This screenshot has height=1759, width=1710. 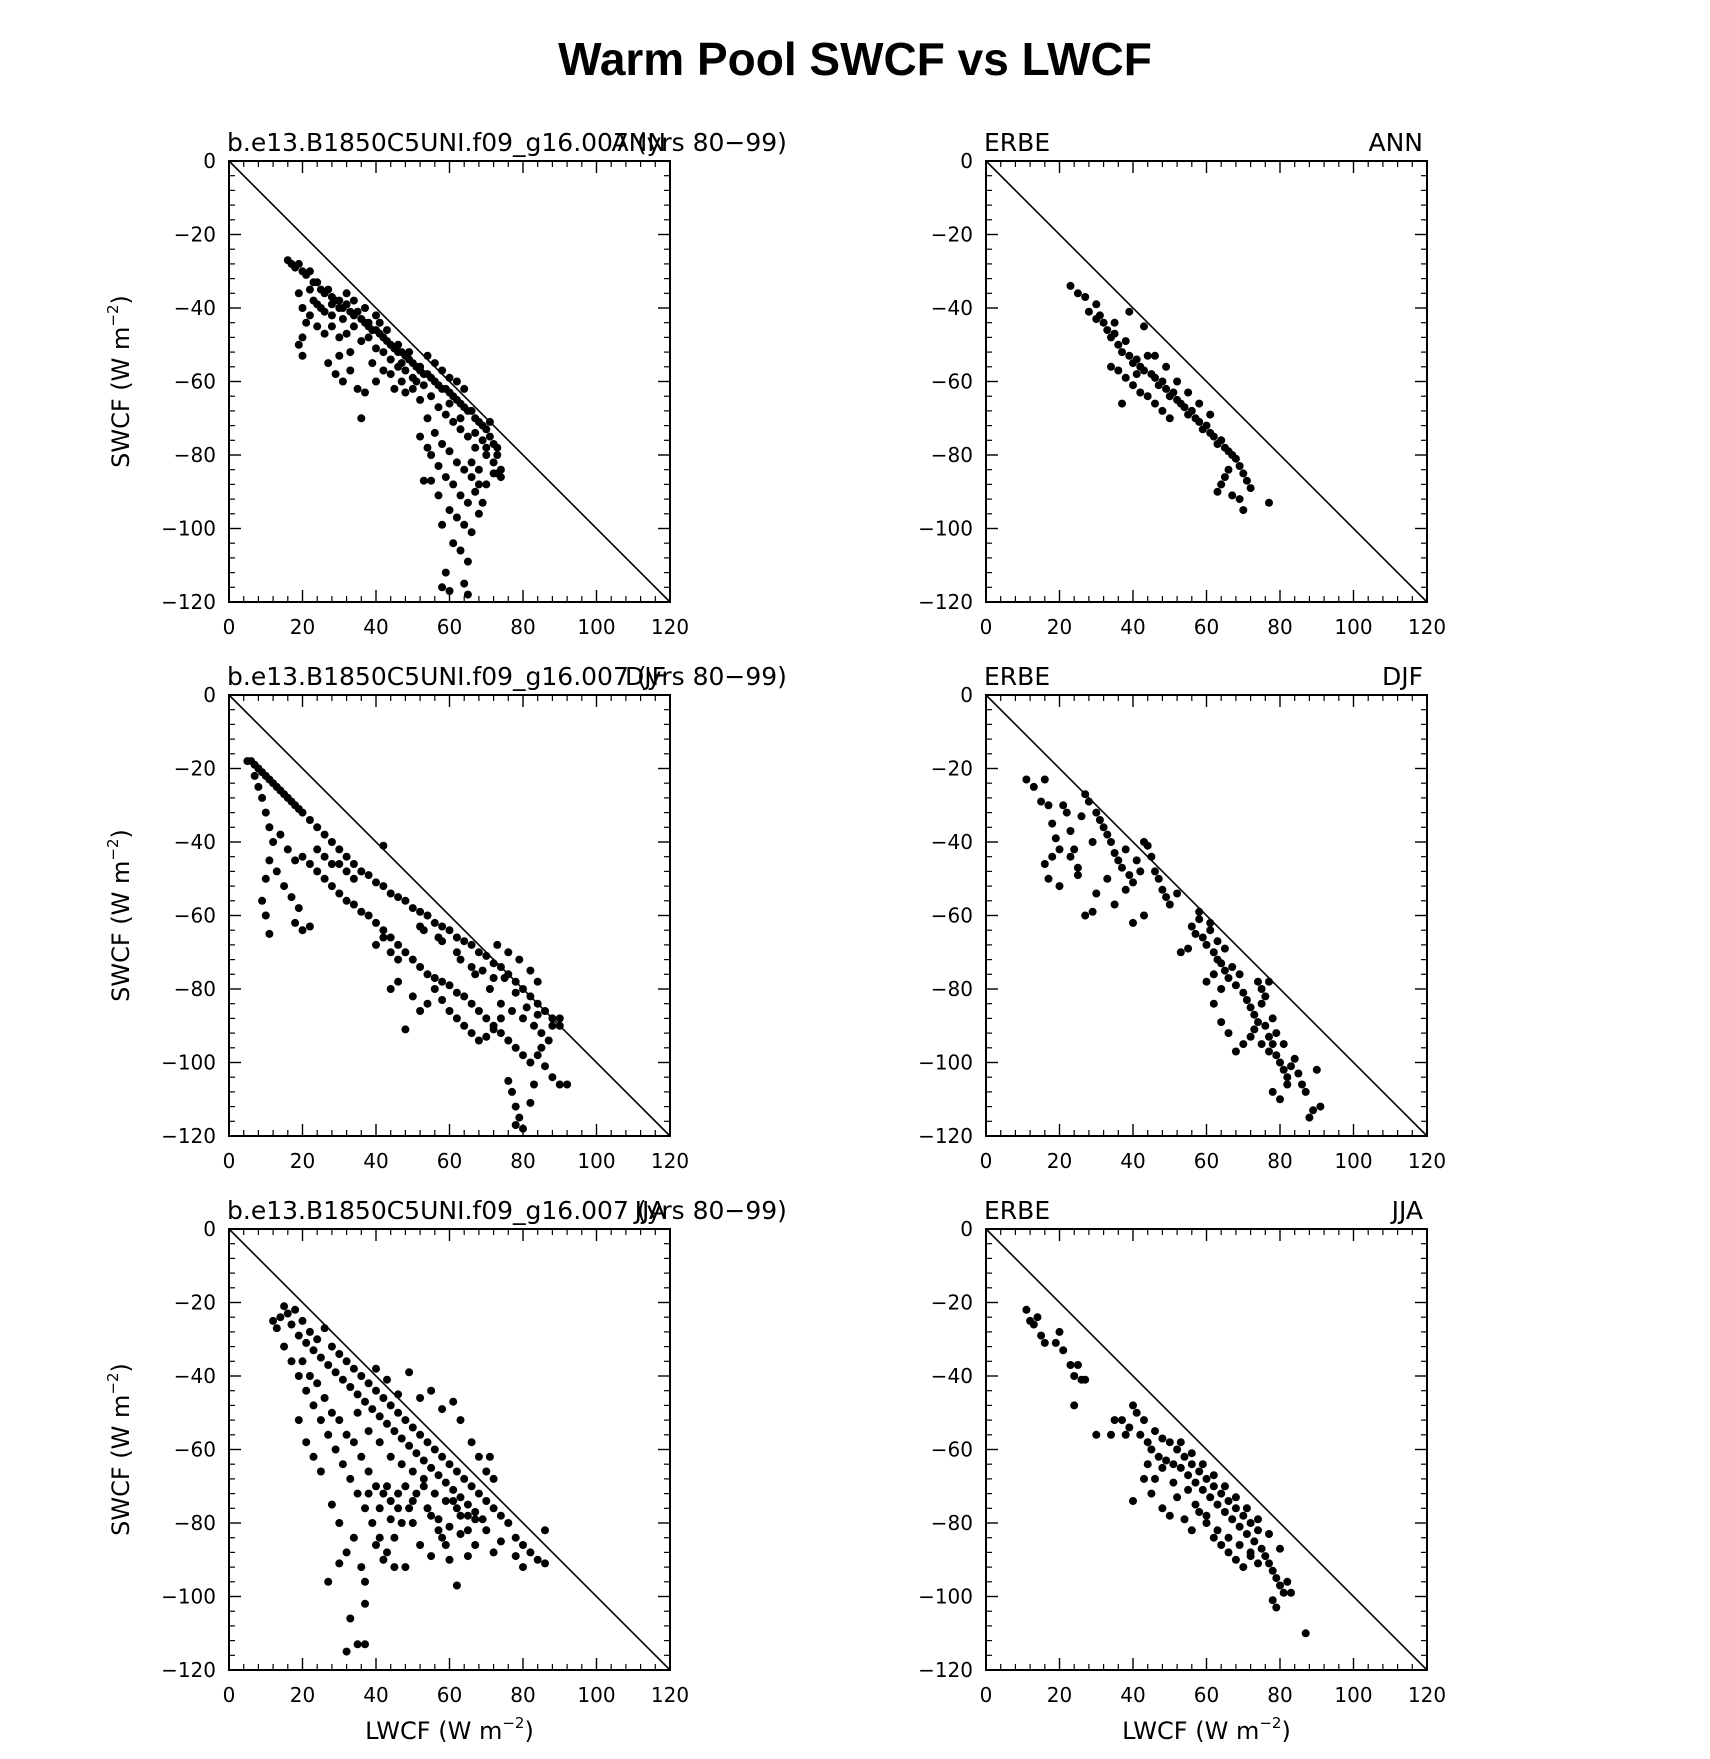 What do you see at coordinates (1059, 1695) in the screenshot?
I see `x-tick-label: 20` at bounding box center [1059, 1695].